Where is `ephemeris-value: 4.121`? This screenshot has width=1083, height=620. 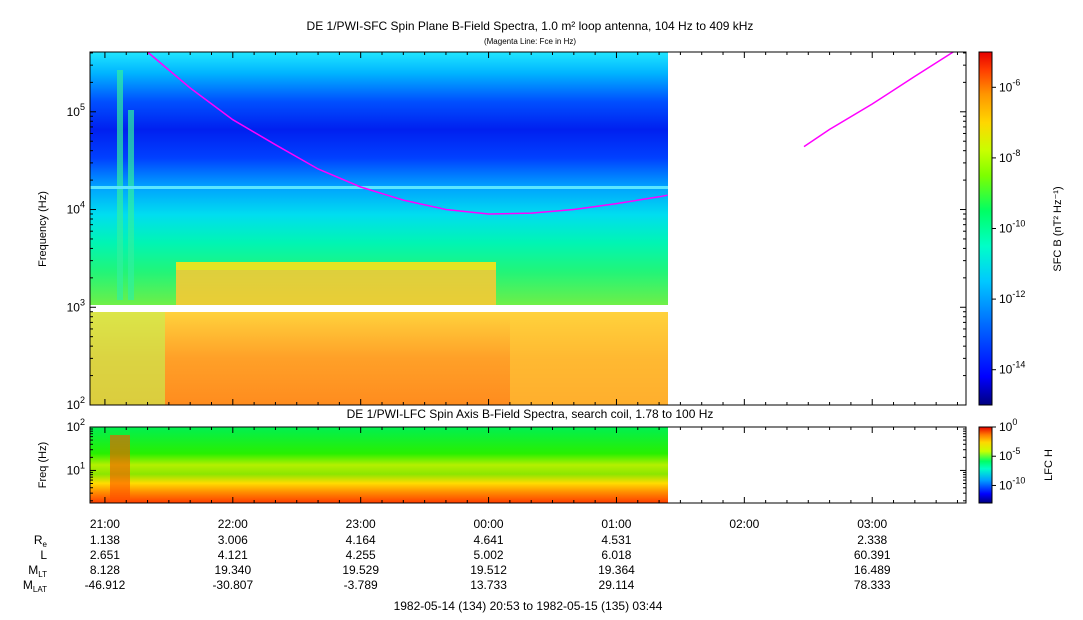 ephemeris-value: 4.121 is located at coordinates (233, 555).